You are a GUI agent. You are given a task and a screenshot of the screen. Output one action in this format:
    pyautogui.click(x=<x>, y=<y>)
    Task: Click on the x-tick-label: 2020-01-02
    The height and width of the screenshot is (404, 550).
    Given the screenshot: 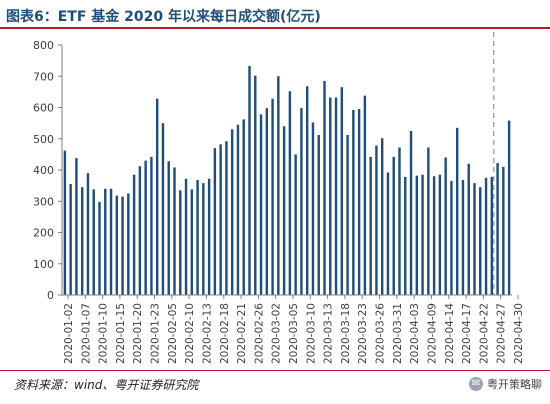 What is the action you would take?
    pyautogui.click(x=69, y=333)
    